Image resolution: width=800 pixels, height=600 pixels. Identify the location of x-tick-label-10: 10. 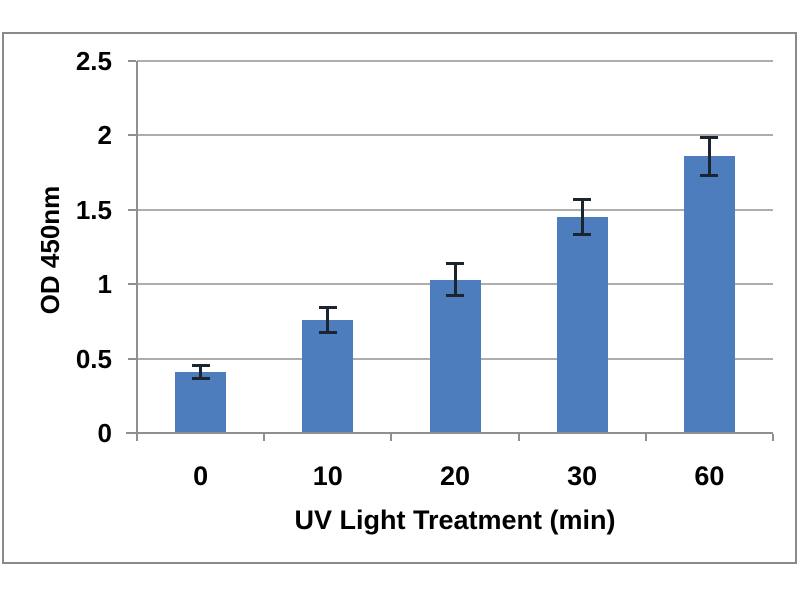
(327, 476).